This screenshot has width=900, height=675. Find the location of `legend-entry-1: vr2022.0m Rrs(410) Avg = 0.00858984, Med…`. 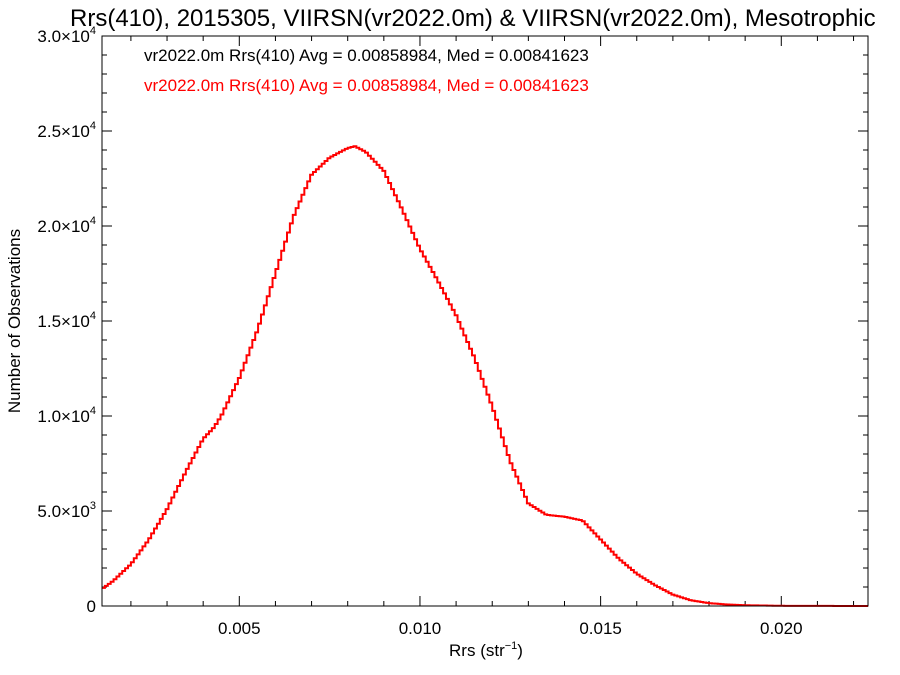

legend-entry-1: vr2022.0m Rrs(410) Avg = 0.00858984, Med… is located at coordinates (366, 85).